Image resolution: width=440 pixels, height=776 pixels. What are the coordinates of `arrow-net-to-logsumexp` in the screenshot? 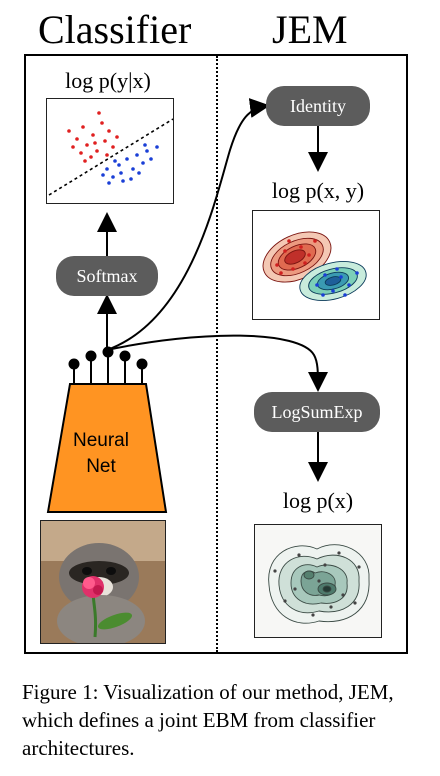 It's located at (217, 363).